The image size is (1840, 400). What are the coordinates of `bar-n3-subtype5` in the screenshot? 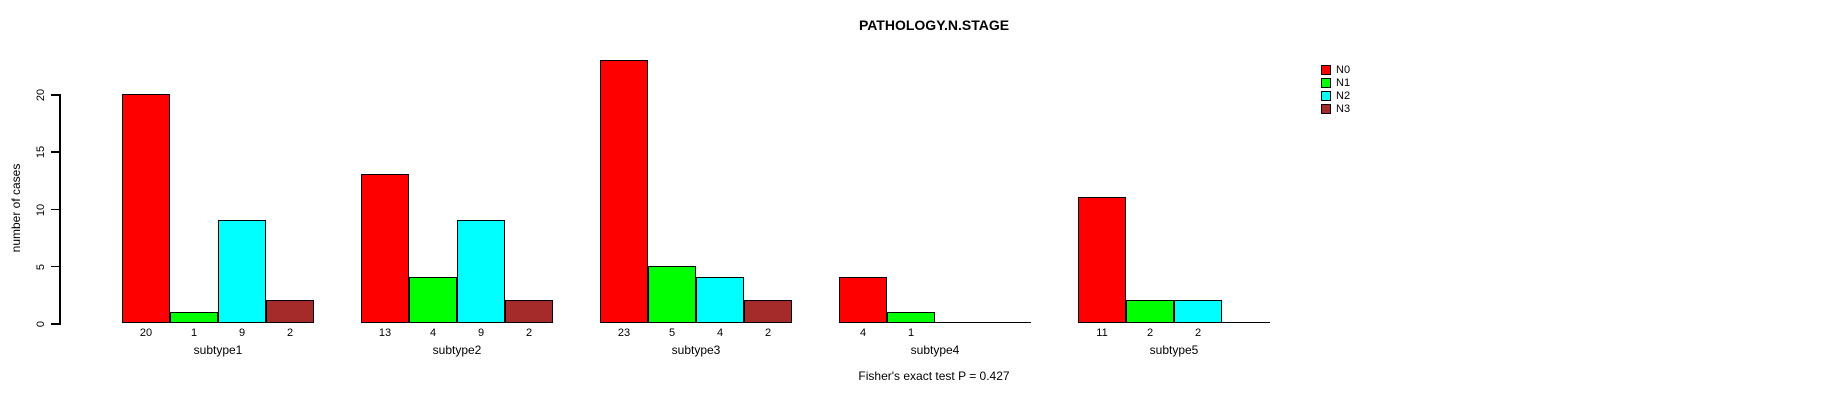 It's located at (1246, 322).